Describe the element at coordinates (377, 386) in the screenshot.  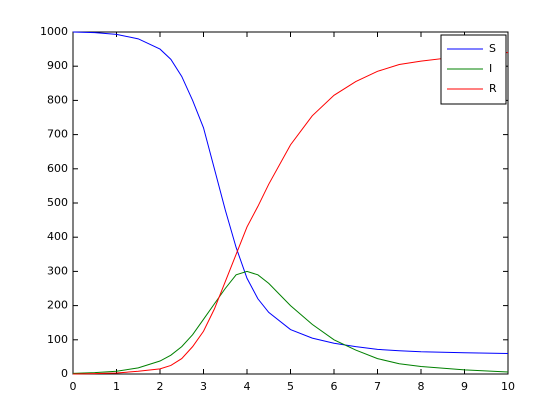
I see `x-tick-label: 7` at that location.